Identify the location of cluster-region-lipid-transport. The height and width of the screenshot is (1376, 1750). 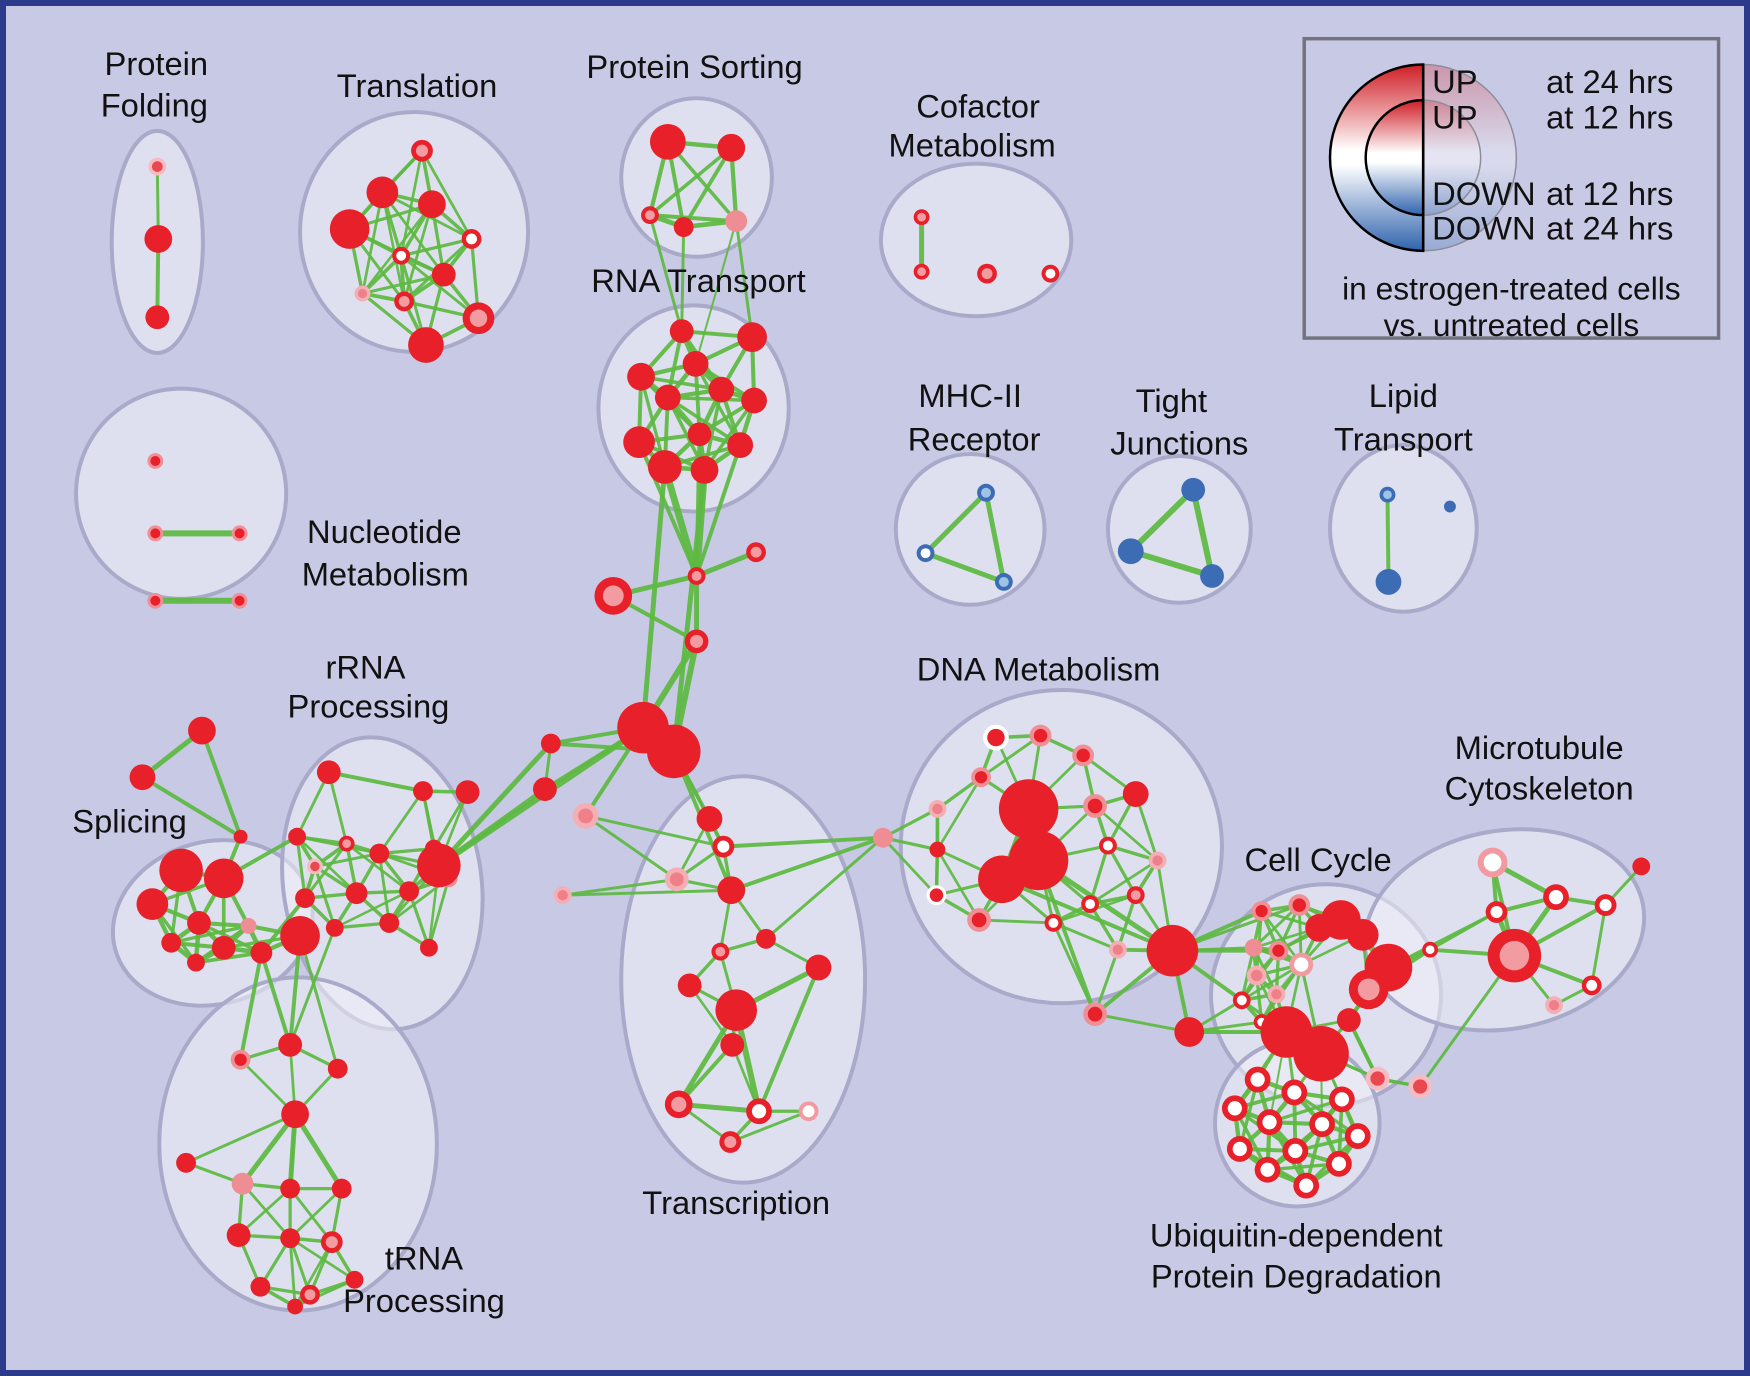
(1403, 528).